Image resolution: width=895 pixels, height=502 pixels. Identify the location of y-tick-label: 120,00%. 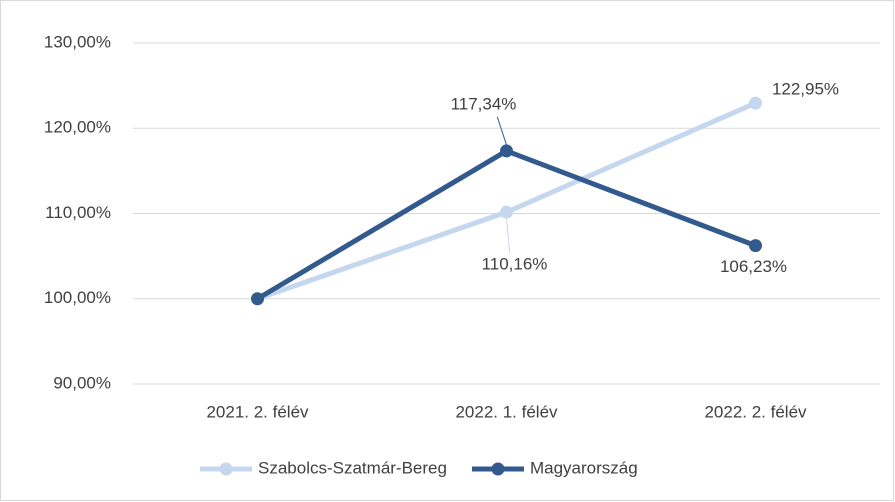
(77, 127).